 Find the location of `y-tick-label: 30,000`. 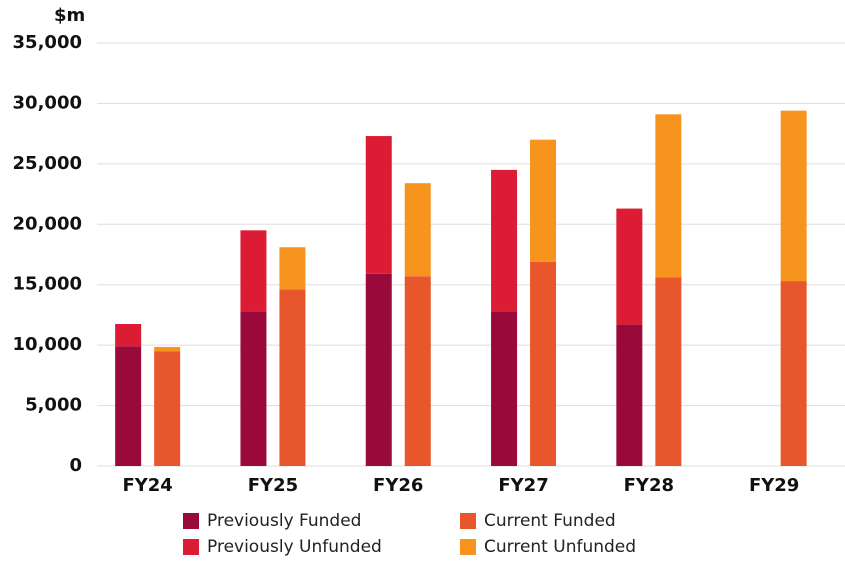

y-tick-label: 30,000 is located at coordinates (47, 102).